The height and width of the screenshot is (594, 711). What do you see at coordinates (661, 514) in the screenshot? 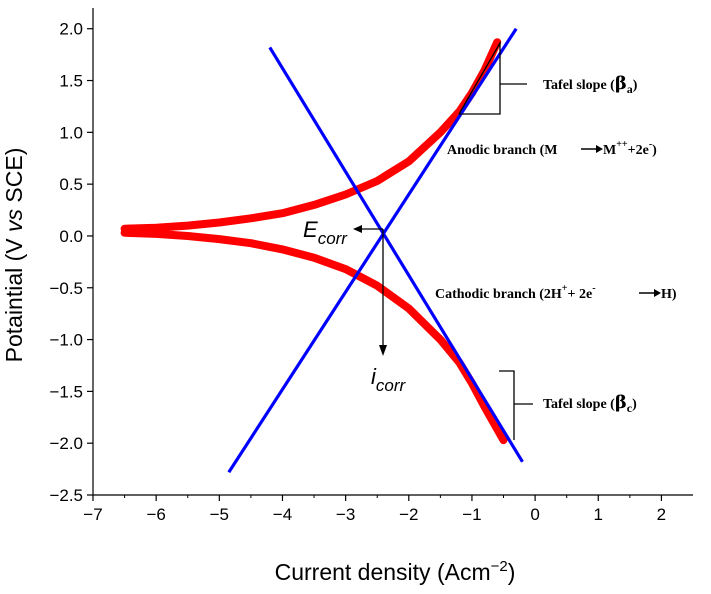
I see `x-tick-label: 2` at bounding box center [661, 514].